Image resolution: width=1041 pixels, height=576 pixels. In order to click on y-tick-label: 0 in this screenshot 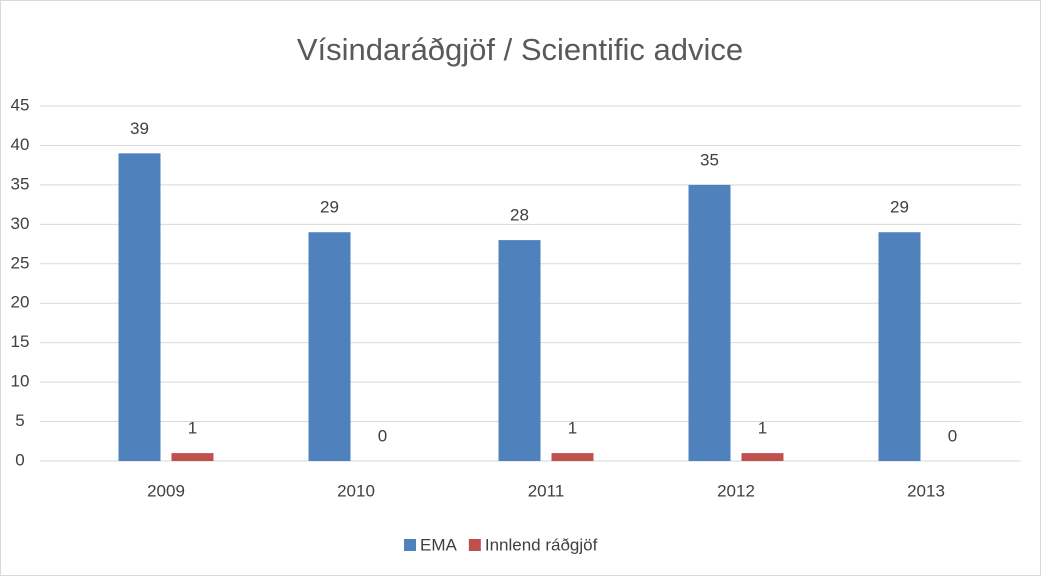, I will do `click(19, 459)`.